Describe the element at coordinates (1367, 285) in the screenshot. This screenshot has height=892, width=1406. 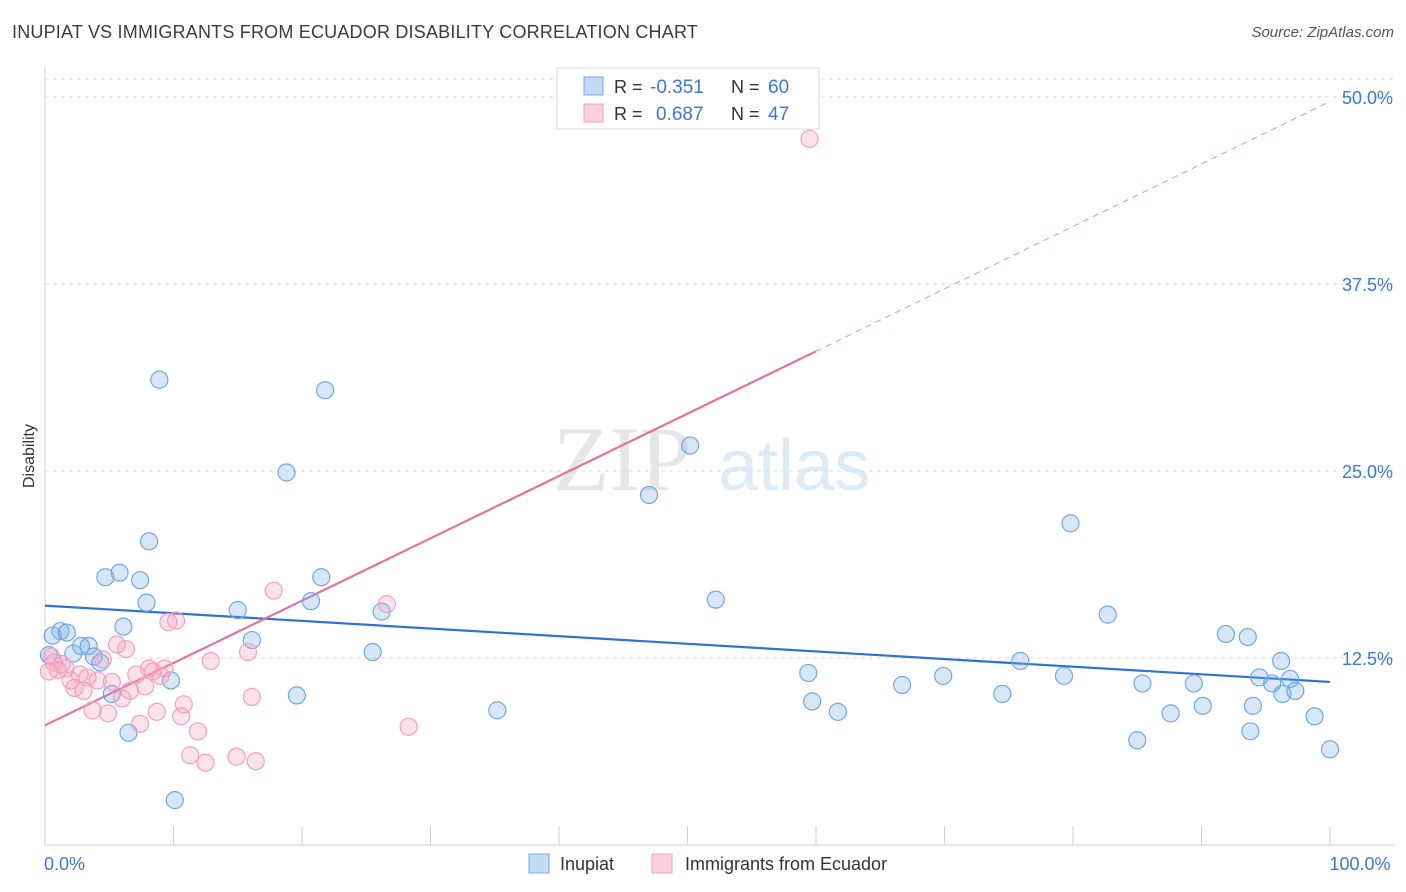
I see `y-tick-label: 37.5%` at that location.